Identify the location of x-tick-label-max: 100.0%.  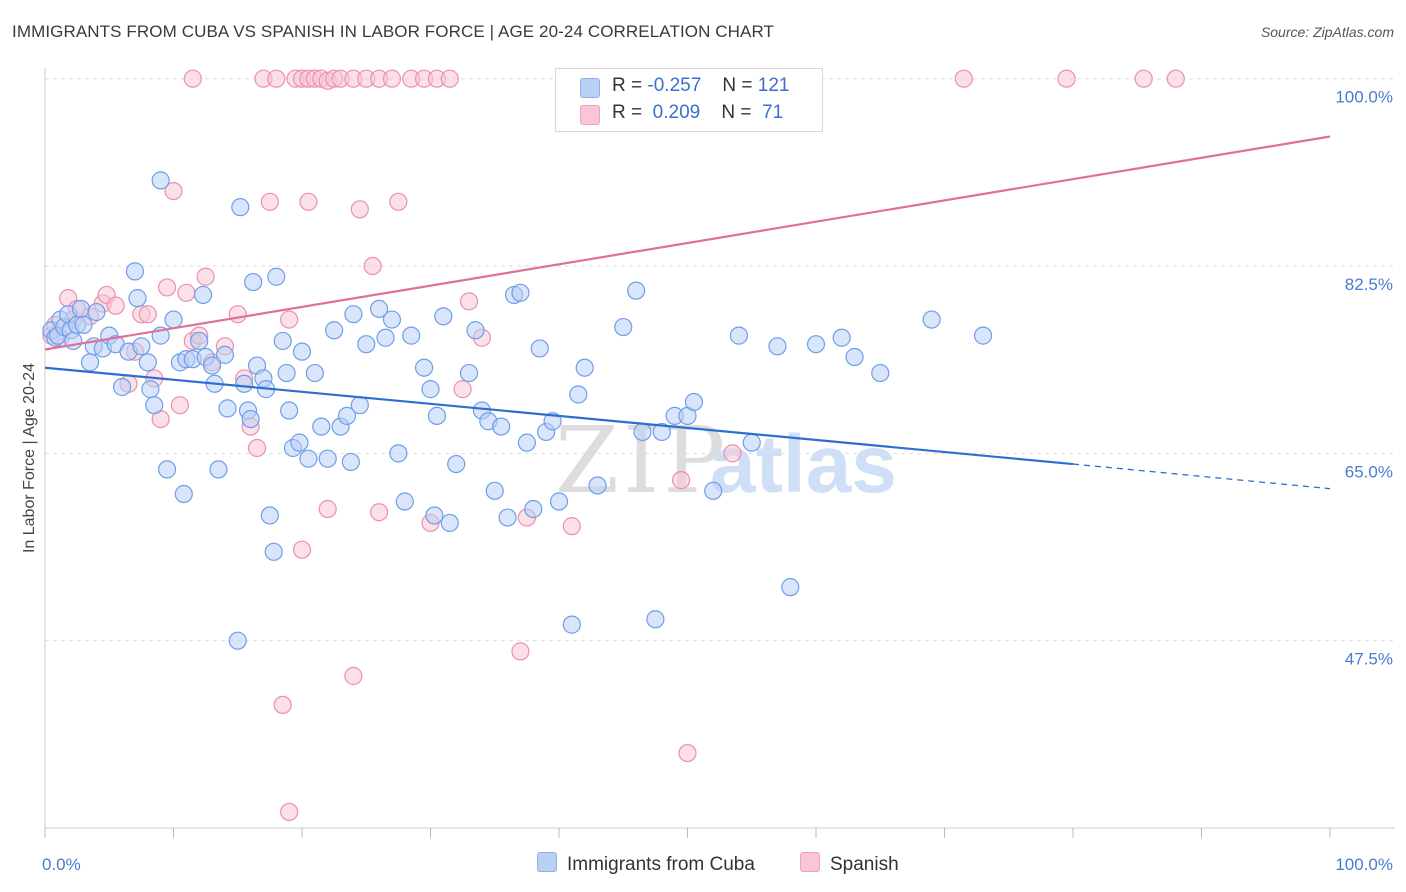
(1364, 864).